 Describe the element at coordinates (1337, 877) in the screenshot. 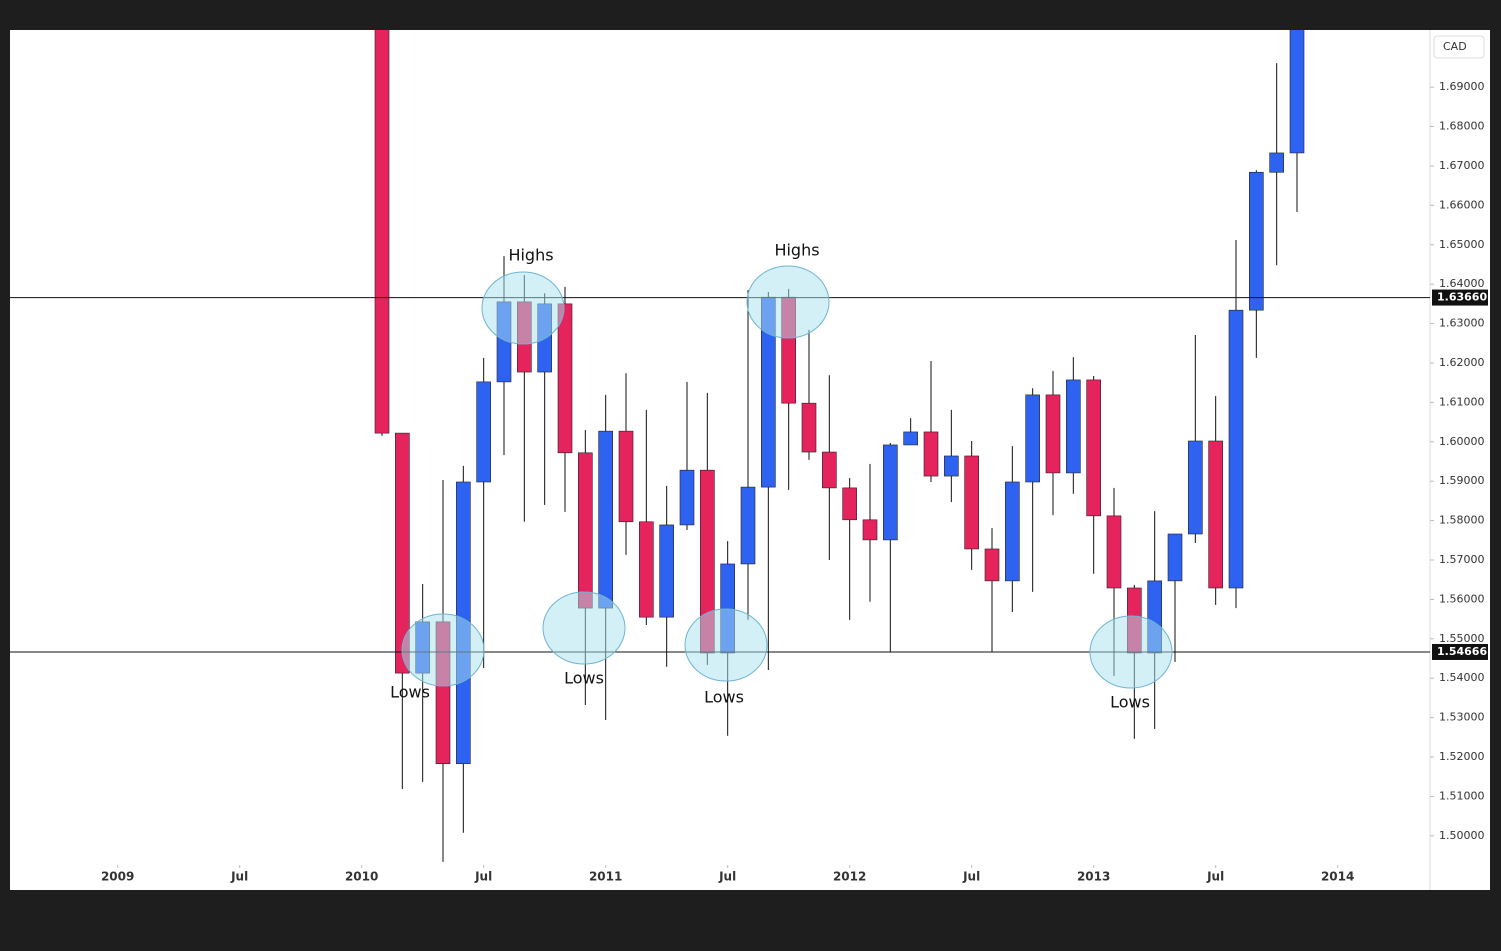

I see `x-tick-label: 2014` at that location.